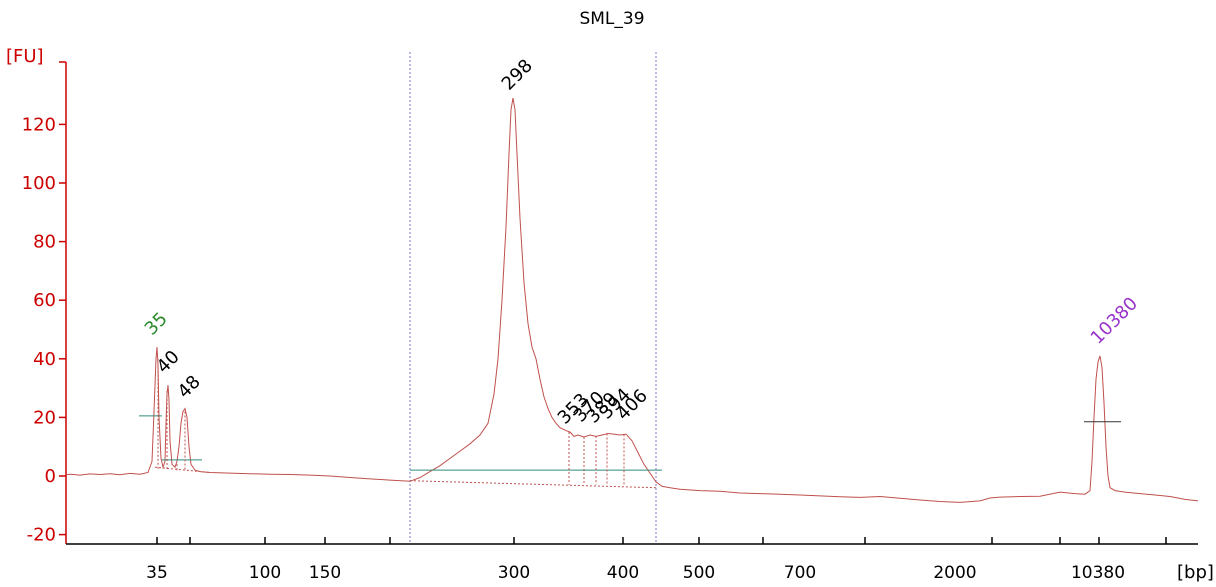 Image resolution: width=1216 pixels, height=587 pixels. Describe the element at coordinates (39, 124) in the screenshot. I see `y-tick-label: 120` at that location.